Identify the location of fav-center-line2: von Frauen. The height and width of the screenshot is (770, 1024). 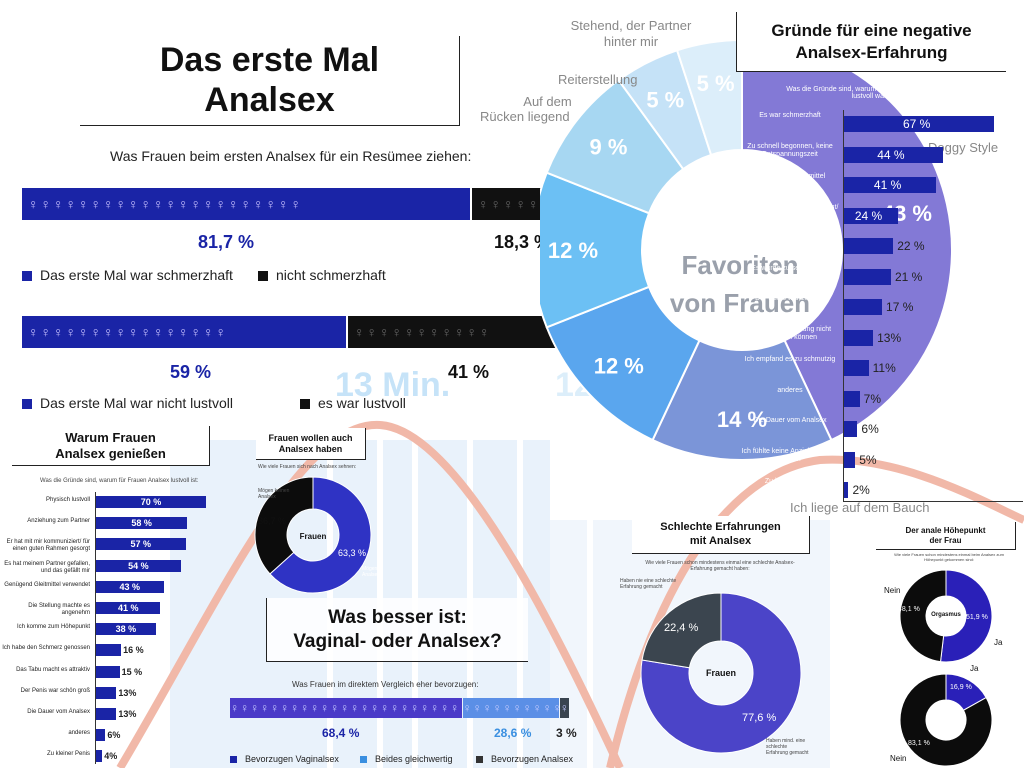
(740, 303).